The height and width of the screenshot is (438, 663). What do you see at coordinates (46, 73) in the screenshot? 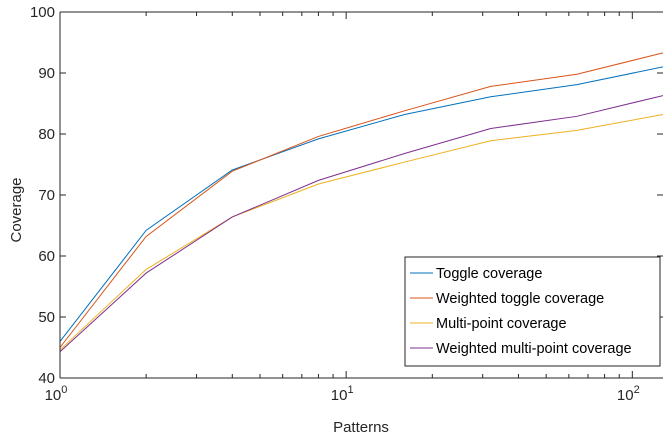
I see `y-tick-label: 90` at bounding box center [46, 73].